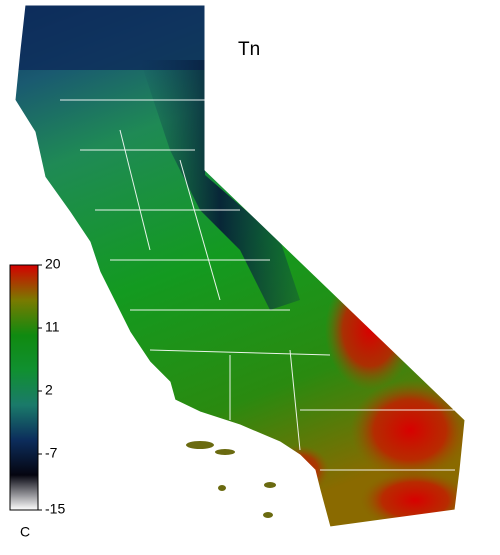 This screenshot has width=500, height=555. Describe the element at coordinates (55, 509) in the screenshot. I see `colorbar-tick-label: -15` at that location.